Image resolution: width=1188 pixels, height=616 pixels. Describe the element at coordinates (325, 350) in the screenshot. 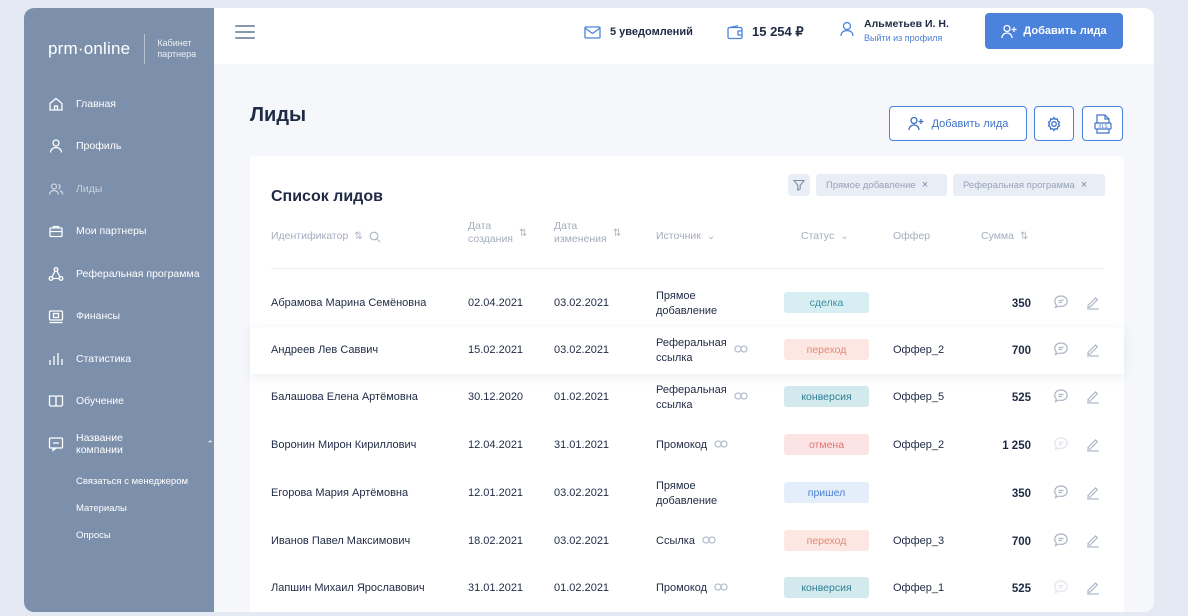

I see `lead-name: Андреев Лев Саввич` at that location.